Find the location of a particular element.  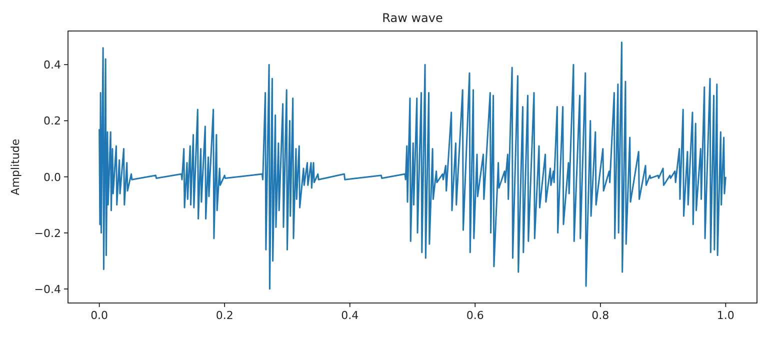

y-tick-label: −0.2 is located at coordinates (47, 233).